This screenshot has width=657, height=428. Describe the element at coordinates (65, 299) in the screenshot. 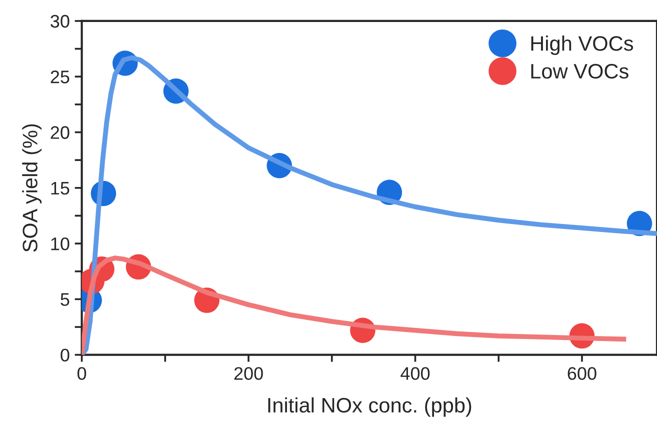

I see `y-tick-label: 5` at that location.